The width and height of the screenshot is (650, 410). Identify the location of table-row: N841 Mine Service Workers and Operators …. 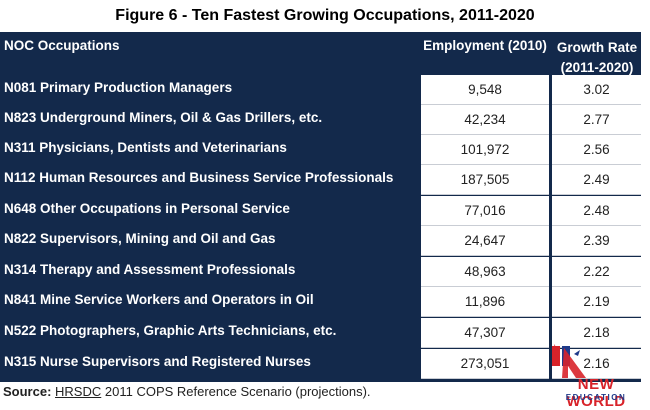
(320, 302).